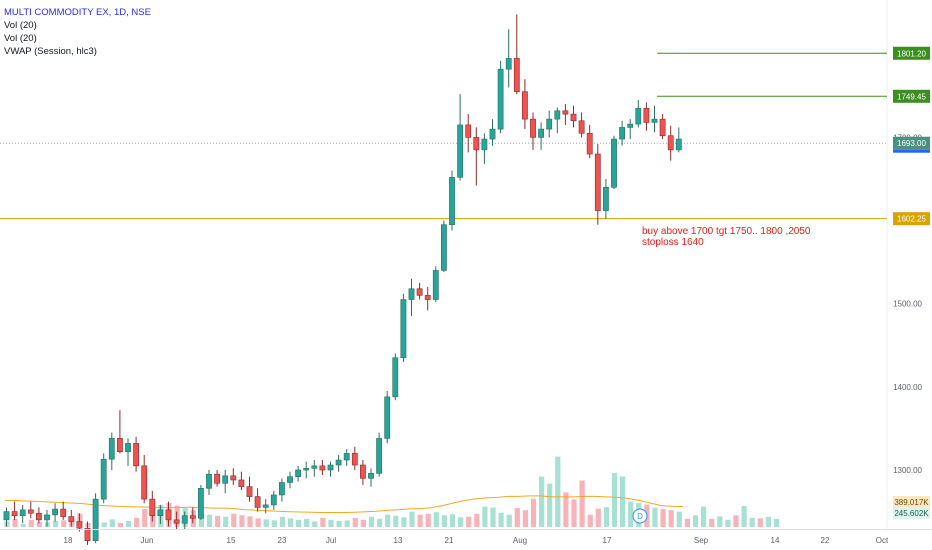 Image resolution: width=932 pixels, height=550 pixels. Describe the element at coordinates (398, 540) in the screenshot. I see `time-tick-label: 13` at that location.